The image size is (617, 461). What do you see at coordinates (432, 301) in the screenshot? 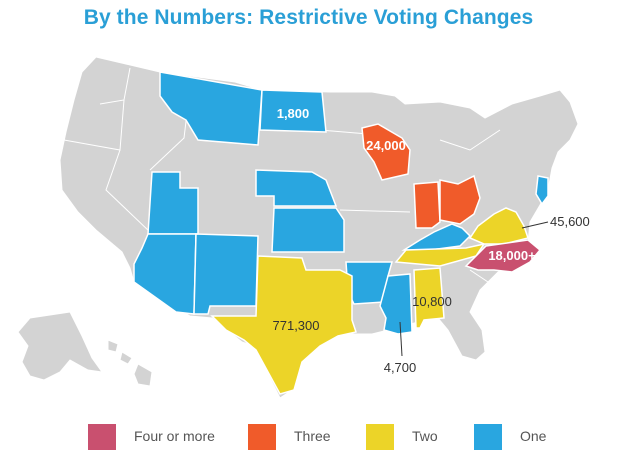
I see `label-alabama: 10,800` at bounding box center [432, 301].